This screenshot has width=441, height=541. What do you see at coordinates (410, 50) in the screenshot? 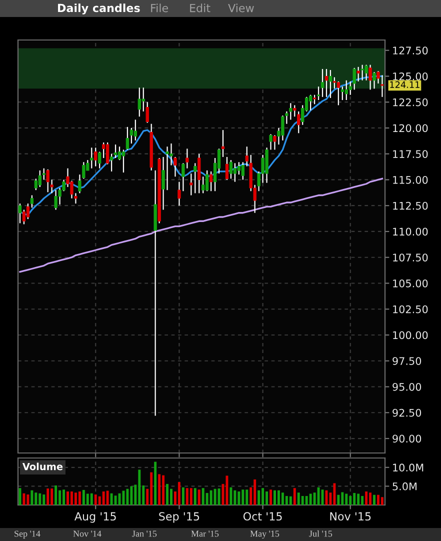
I see `y-tick-label: 127.50` at bounding box center [410, 50].